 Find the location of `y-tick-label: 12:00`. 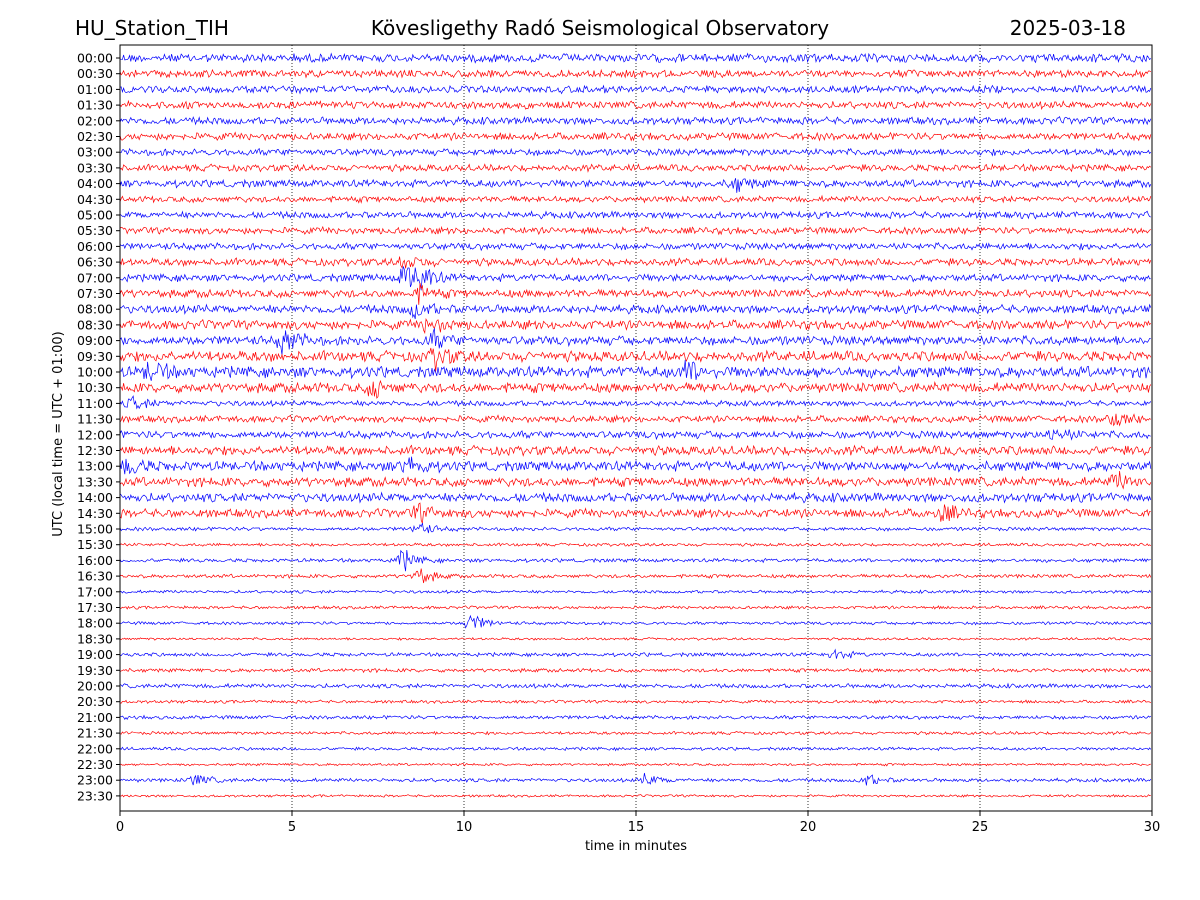

y-tick-label: 12:00 is located at coordinates (95, 434).